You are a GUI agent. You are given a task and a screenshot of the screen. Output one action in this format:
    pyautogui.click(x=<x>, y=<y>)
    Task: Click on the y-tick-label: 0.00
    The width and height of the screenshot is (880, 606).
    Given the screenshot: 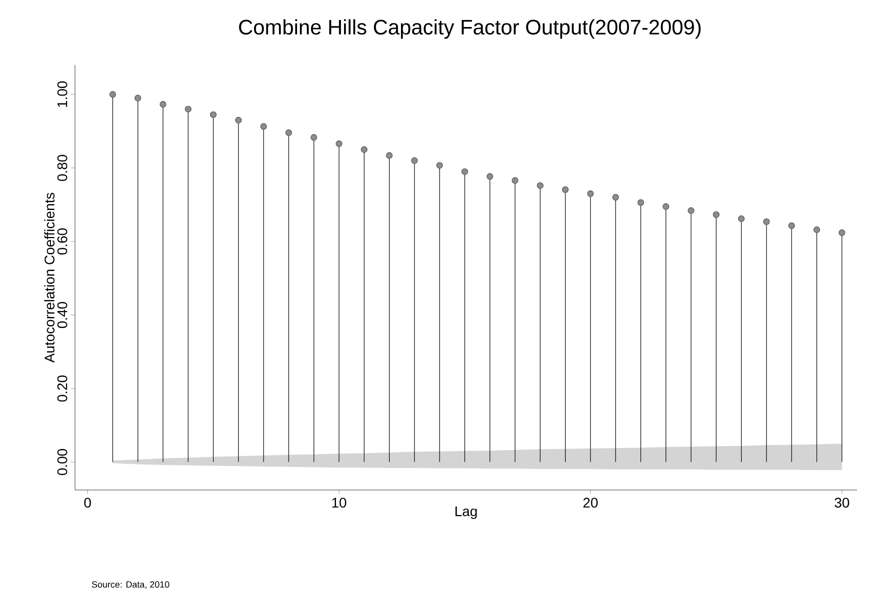 What is the action you would take?
    pyautogui.click(x=62, y=462)
    